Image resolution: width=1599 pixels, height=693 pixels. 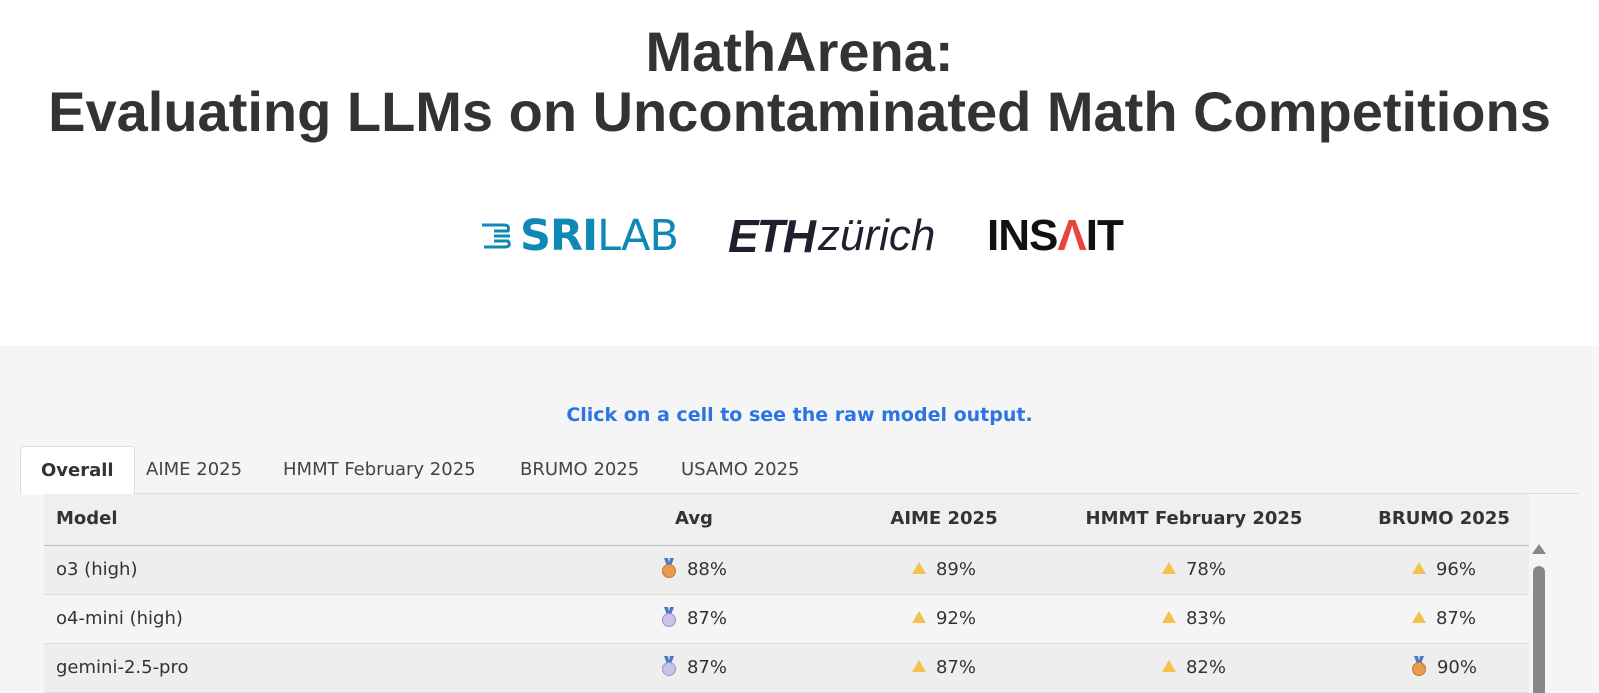 I want to click on srilab-wind-icon, so click(x=496, y=236).